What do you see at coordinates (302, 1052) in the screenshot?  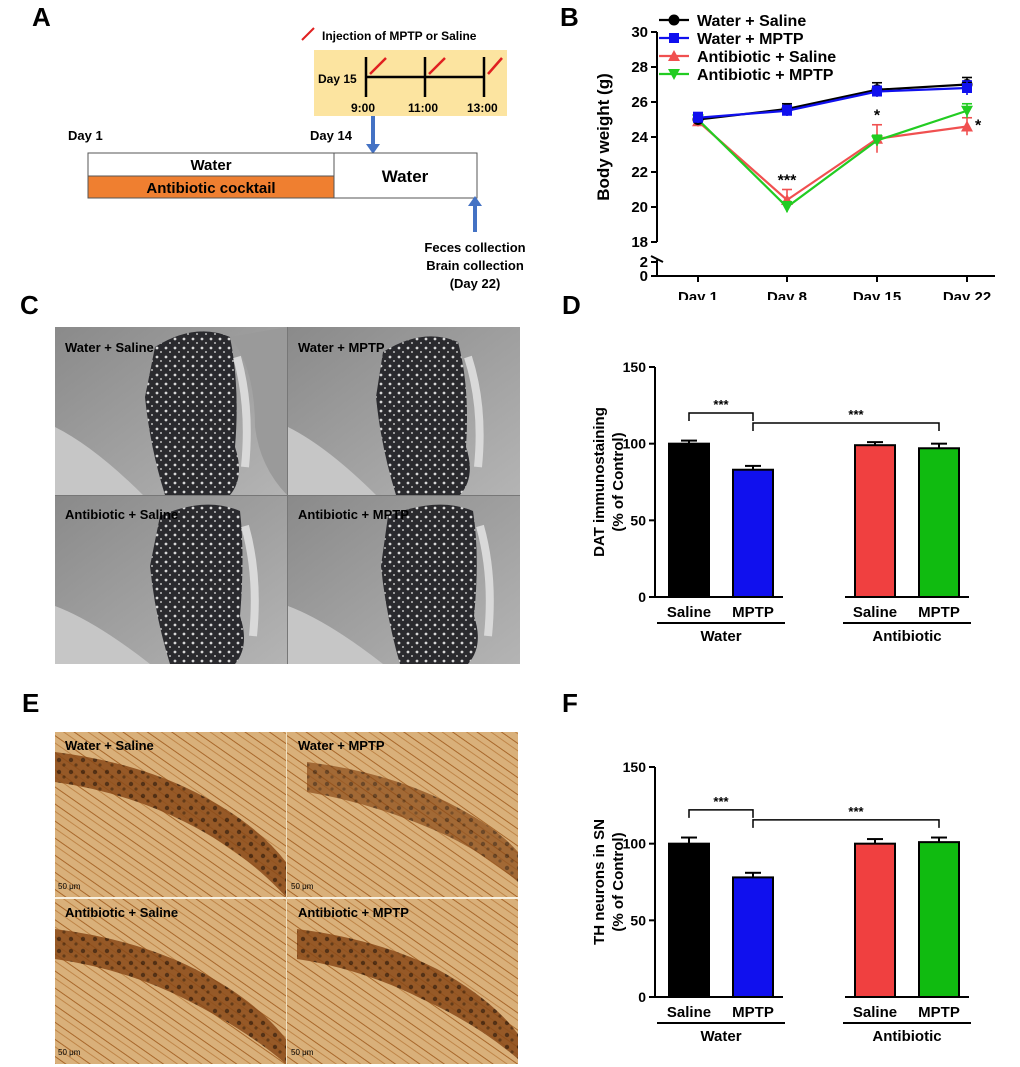 I see `scale-bar-4: 50 μm` at bounding box center [302, 1052].